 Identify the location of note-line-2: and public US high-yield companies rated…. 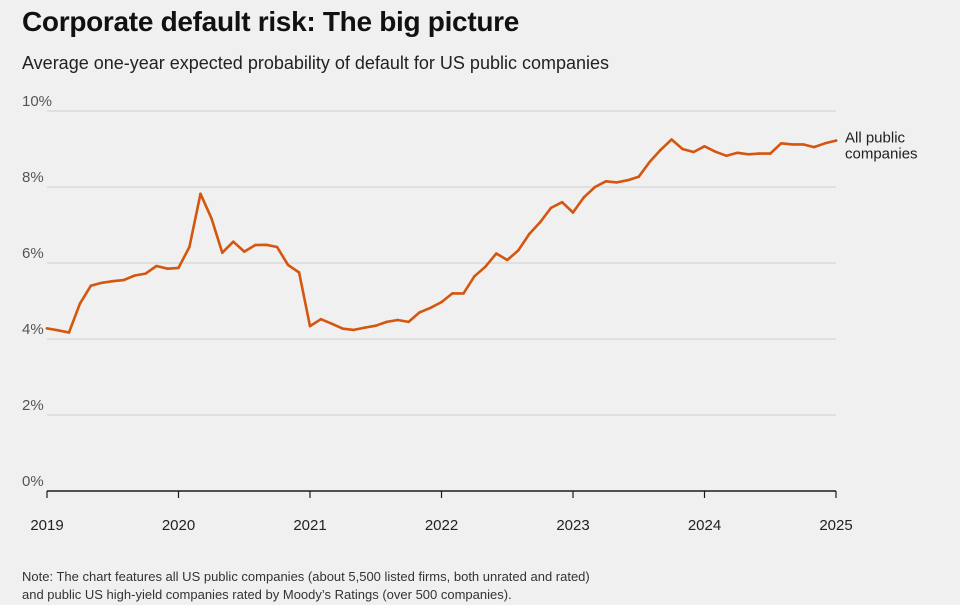
(267, 594).